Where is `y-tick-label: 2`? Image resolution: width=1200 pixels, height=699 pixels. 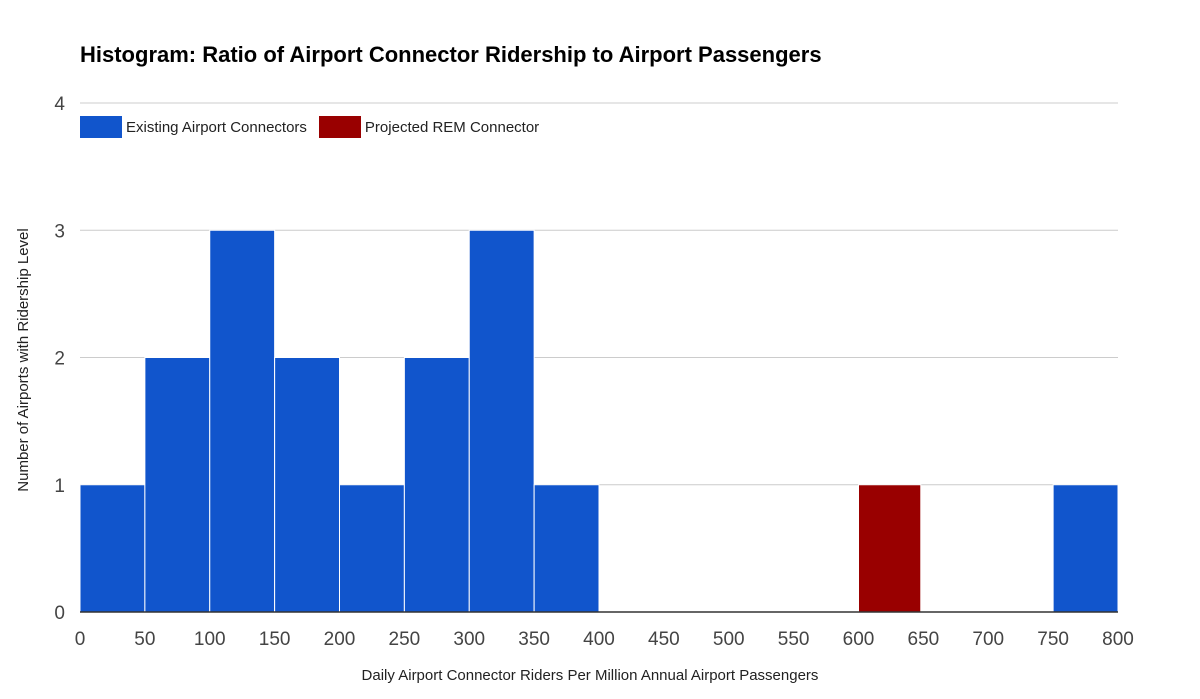 y-tick-label: 2 is located at coordinates (59, 359).